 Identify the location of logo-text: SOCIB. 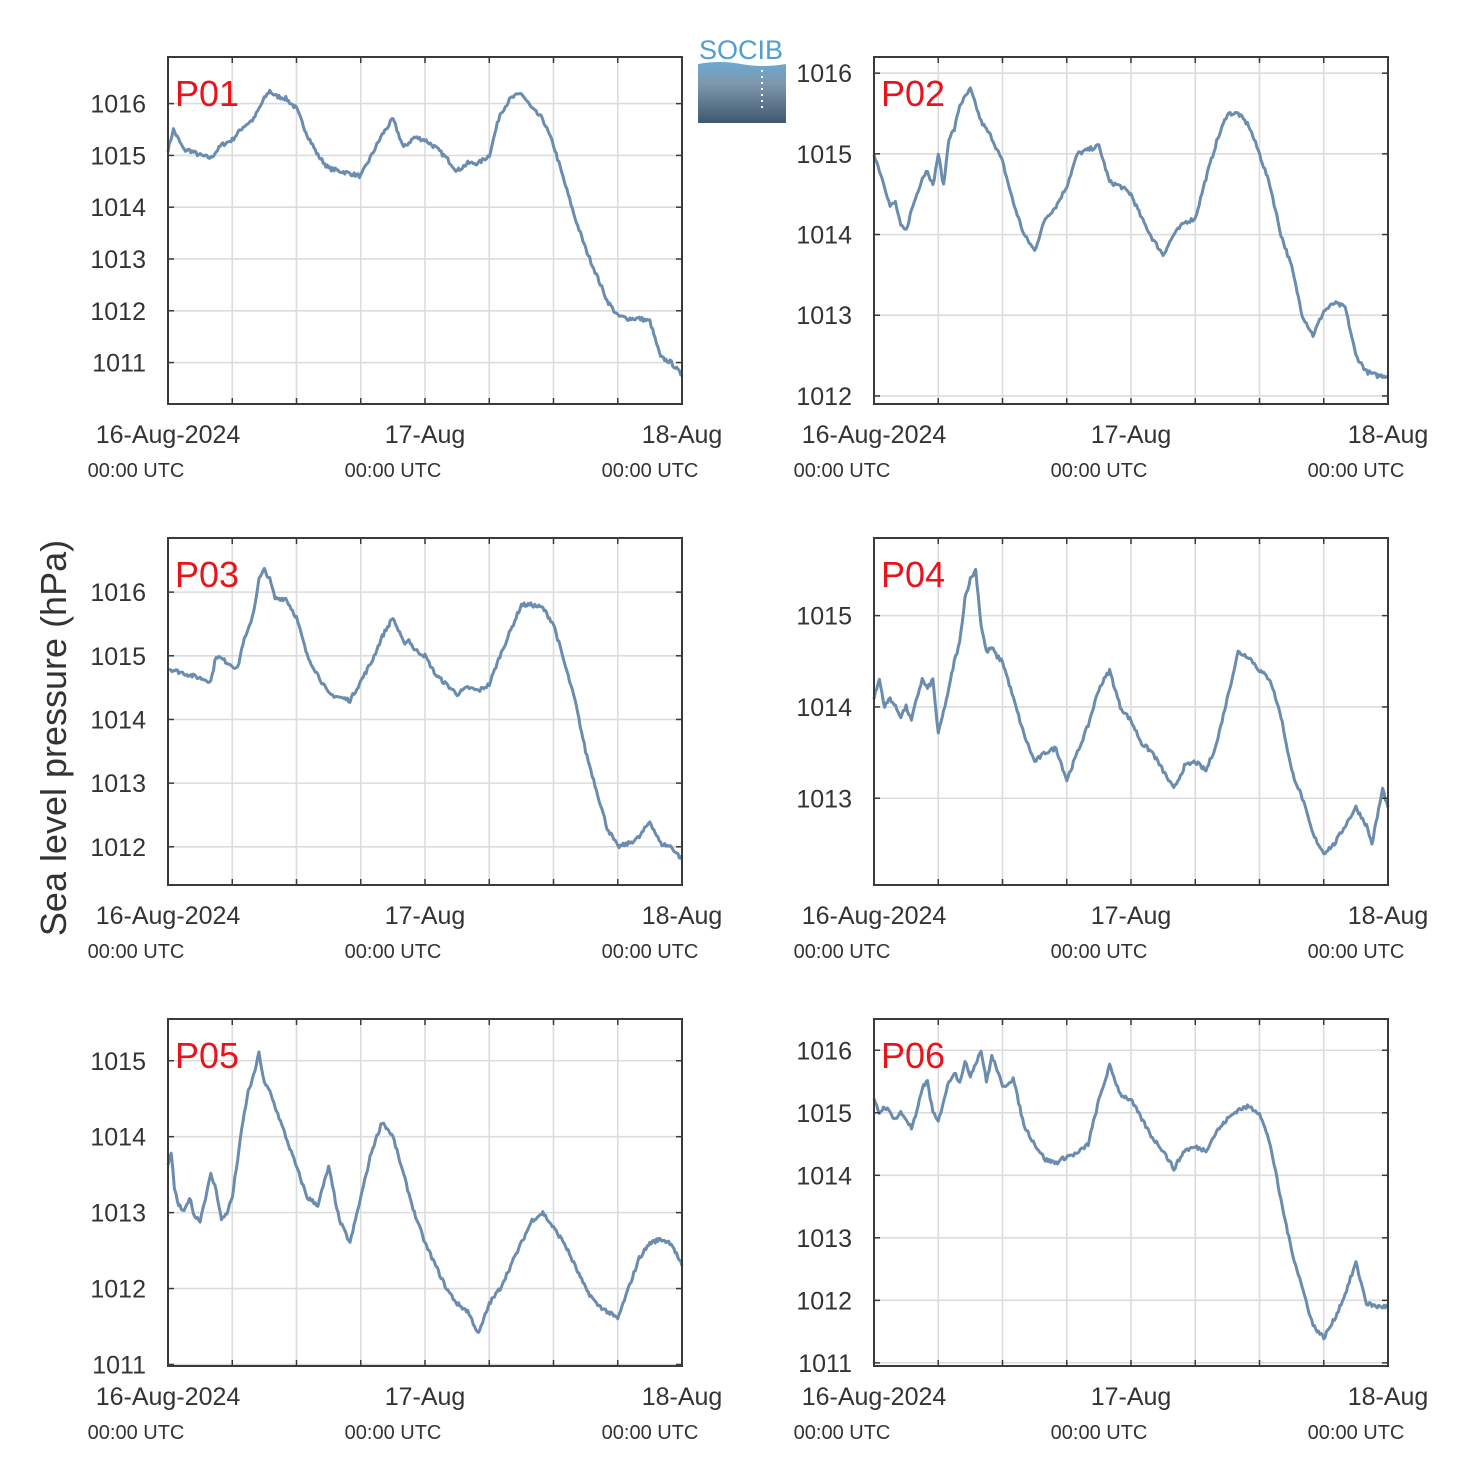
(741, 50).